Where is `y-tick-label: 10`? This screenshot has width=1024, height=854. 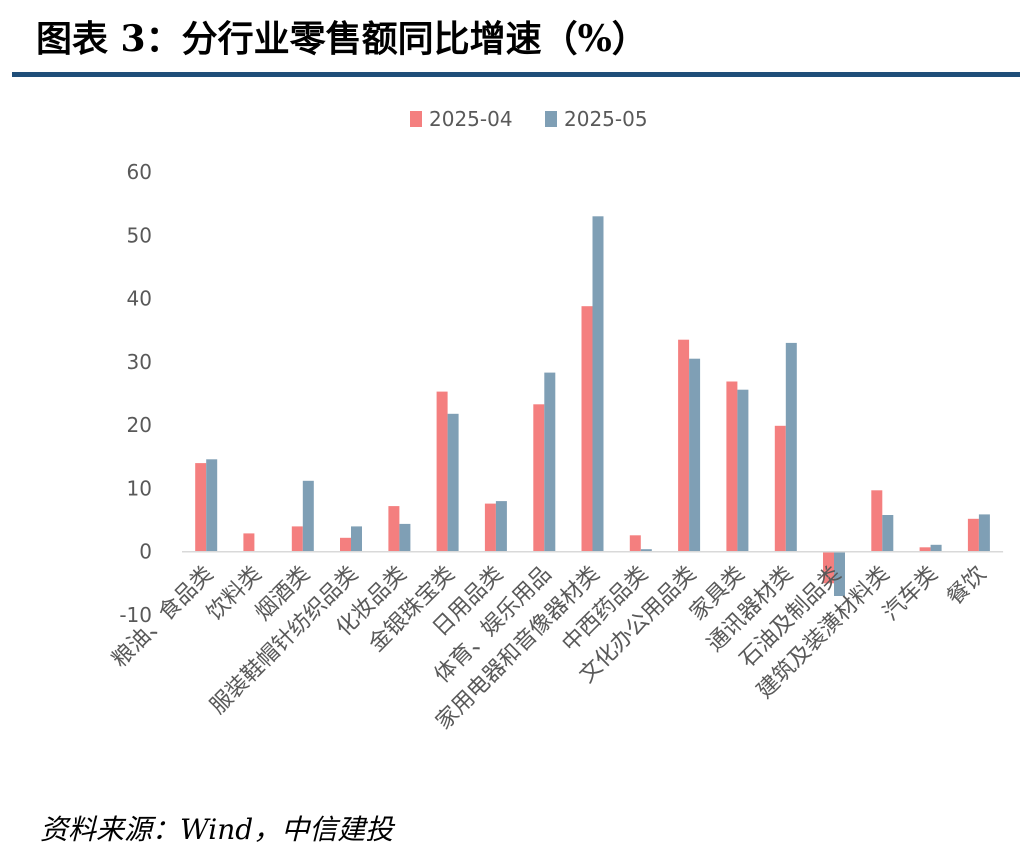 y-tick-label: 10 is located at coordinates (139, 488).